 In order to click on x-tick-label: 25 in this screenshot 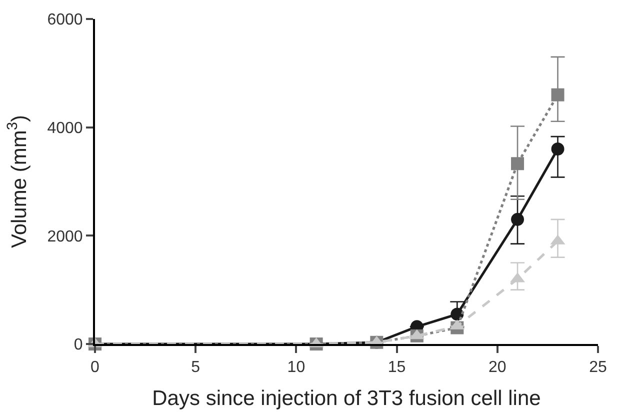, I will do `click(598, 367)`.